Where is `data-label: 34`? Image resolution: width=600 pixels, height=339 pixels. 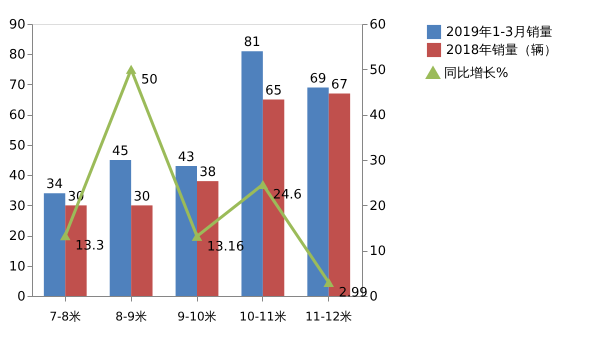 data-label: 34 is located at coordinates (54, 184).